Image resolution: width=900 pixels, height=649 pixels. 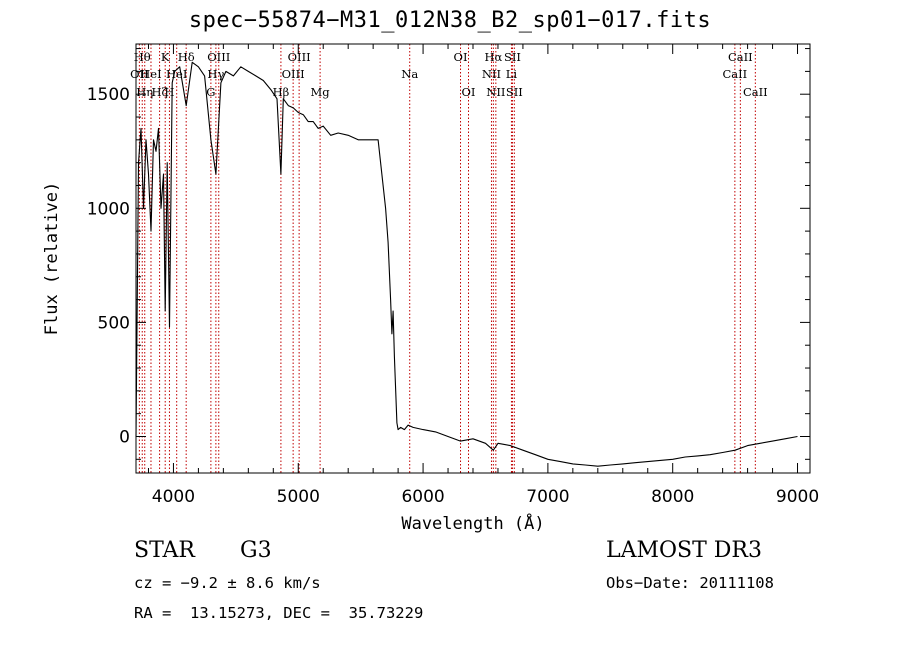 I want to click on line-label-20: Hα, so click(x=493, y=57).